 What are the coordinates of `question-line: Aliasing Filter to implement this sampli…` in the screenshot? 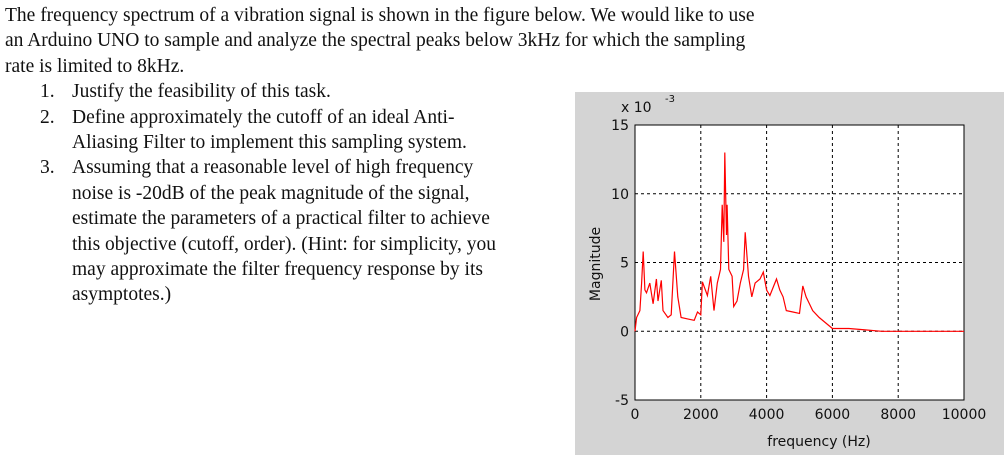 It's located at (269, 142).